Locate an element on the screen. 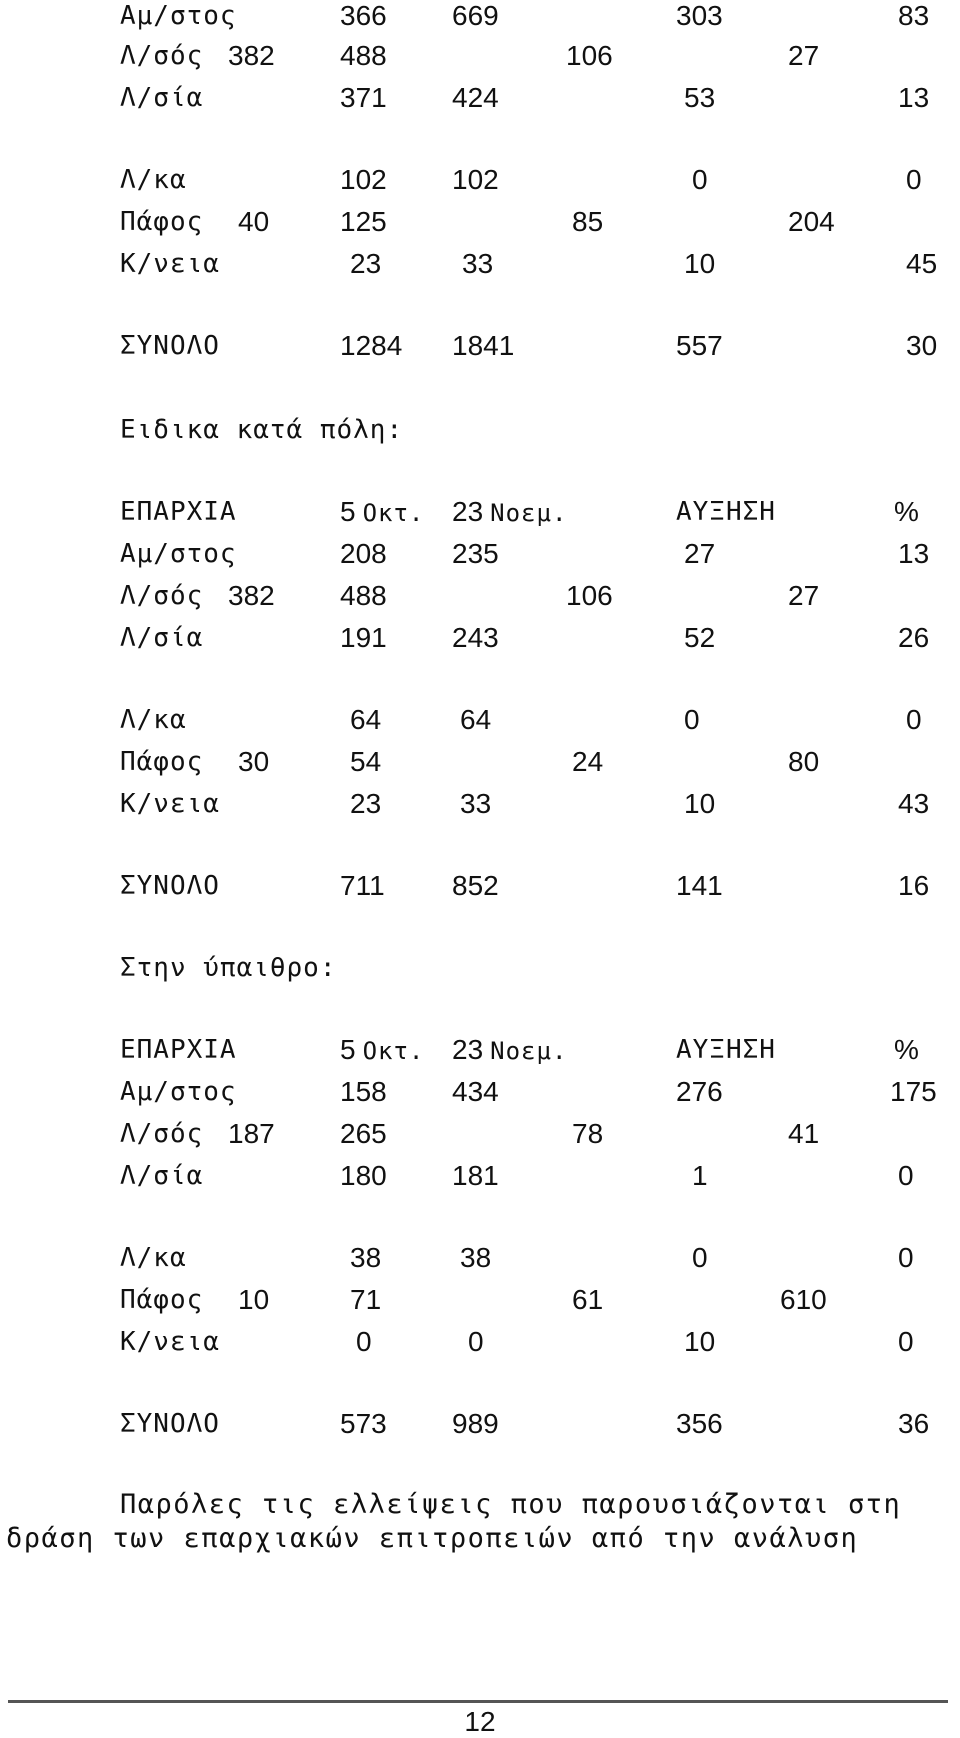 The height and width of the screenshot is (1738, 960). value-cell: 24 is located at coordinates (588, 761).